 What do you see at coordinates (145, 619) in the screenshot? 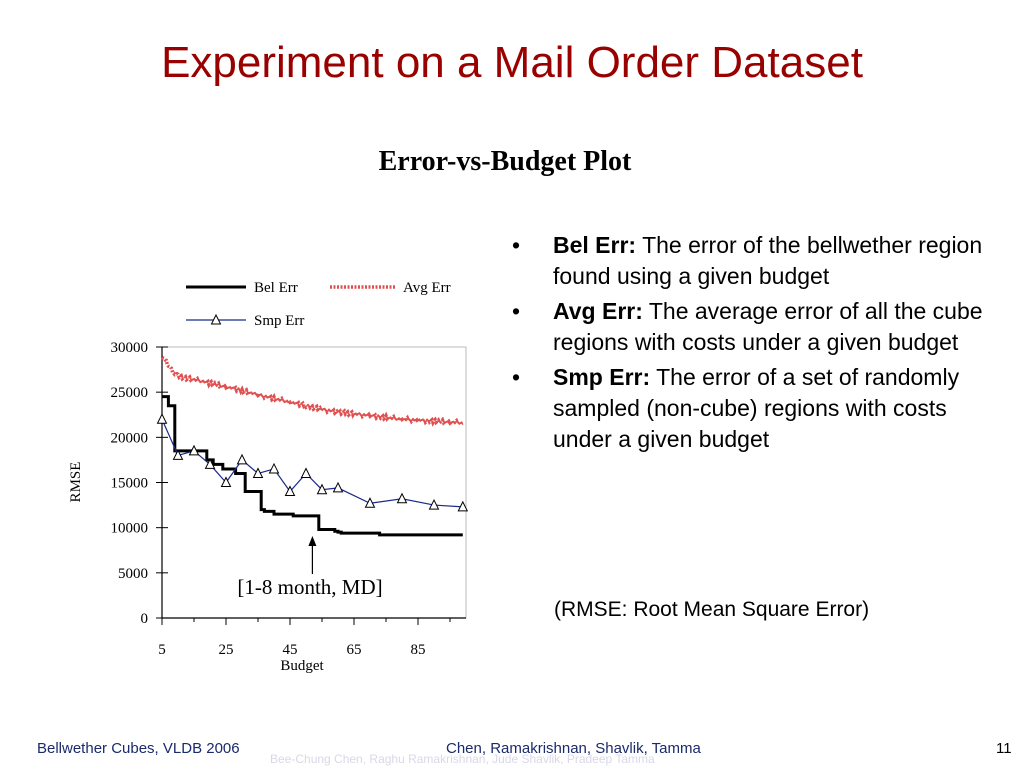
I see `y-tick-label: 0` at bounding box center [145, 619].